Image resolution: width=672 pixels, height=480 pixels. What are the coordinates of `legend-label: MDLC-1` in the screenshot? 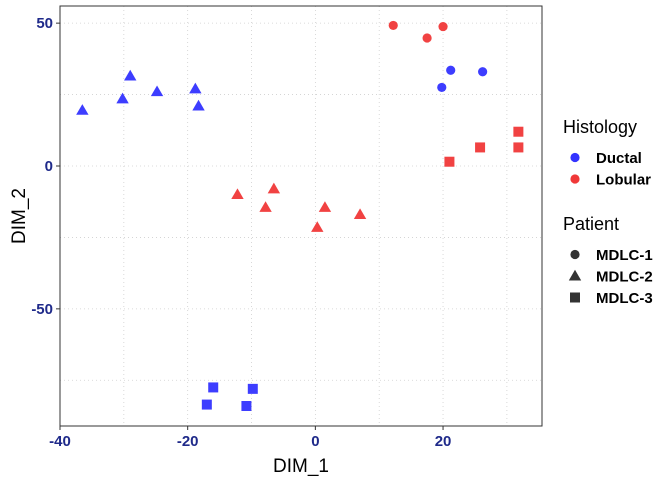 It's located at (624, 255).